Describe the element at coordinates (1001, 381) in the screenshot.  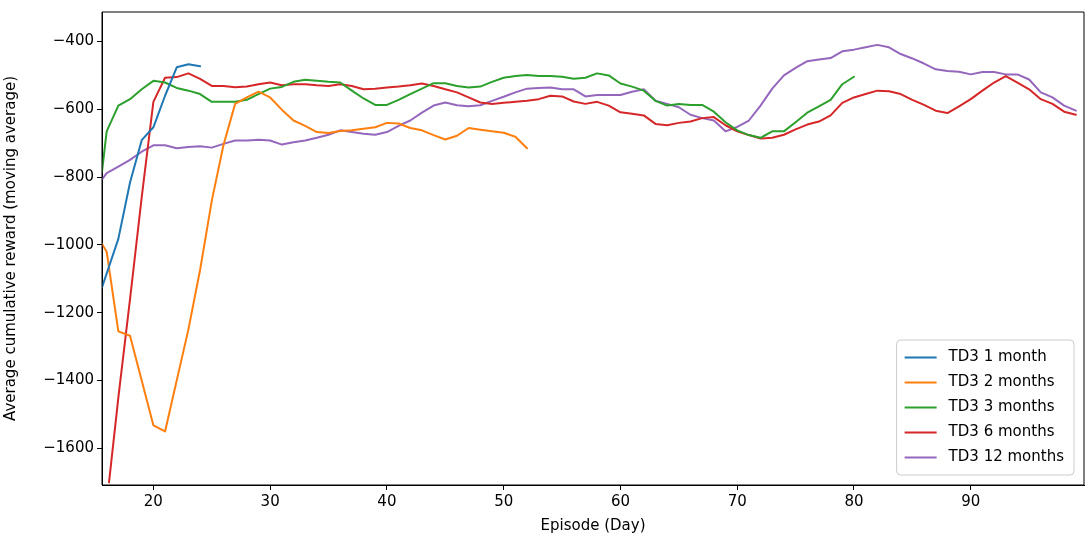
I see `legend-label: TD3 2 months` at that location.